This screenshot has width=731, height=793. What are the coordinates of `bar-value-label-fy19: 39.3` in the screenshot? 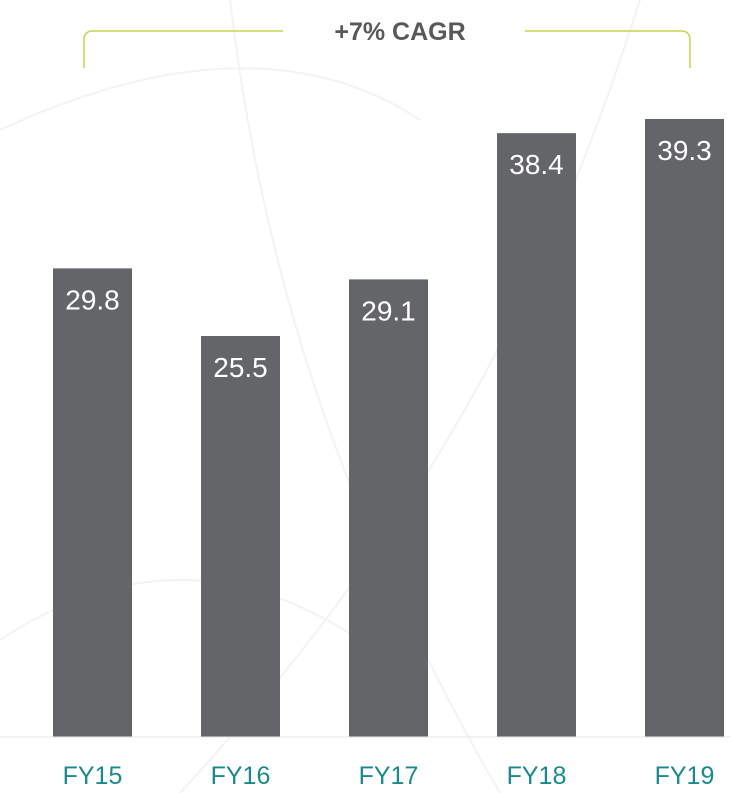 It's located at (684, 150).